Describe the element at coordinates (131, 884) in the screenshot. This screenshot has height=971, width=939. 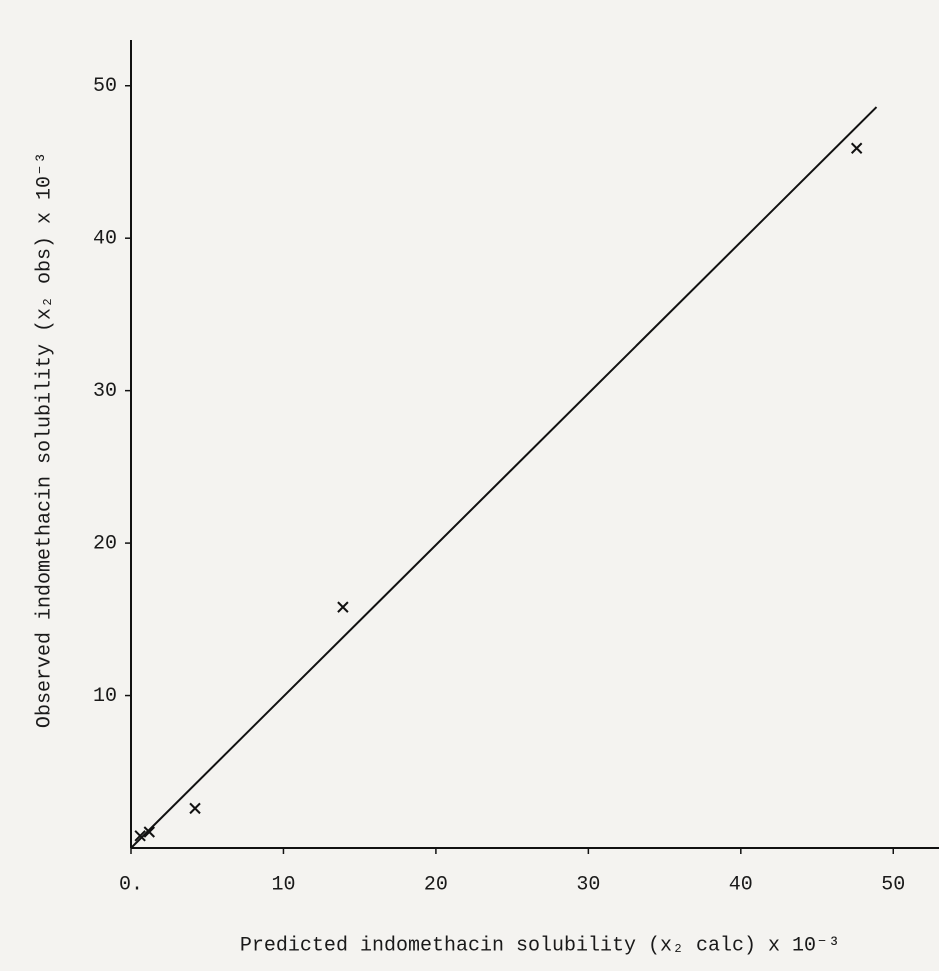
I see `x-tick-label: 0.` at that location.